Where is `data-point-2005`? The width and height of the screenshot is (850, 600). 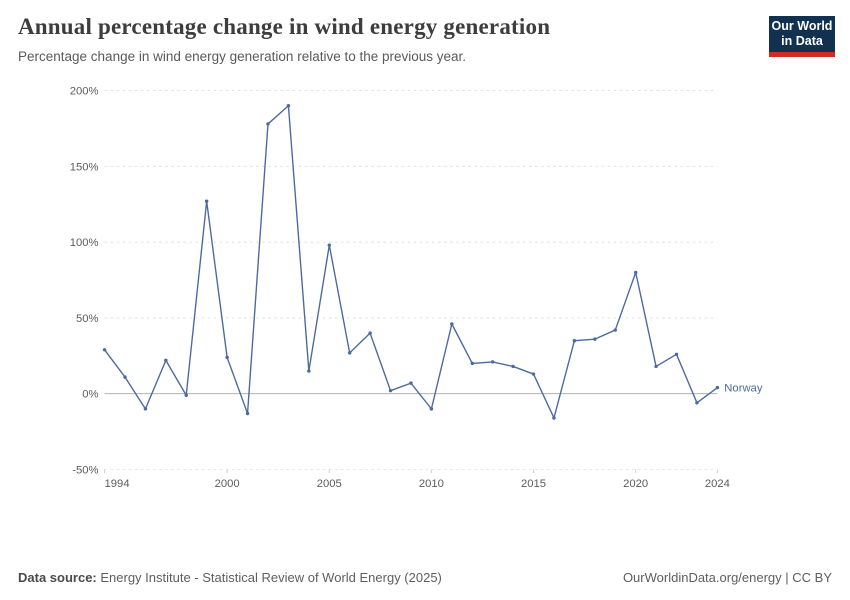
data-point-2005 is located at coordinates (329, 245).